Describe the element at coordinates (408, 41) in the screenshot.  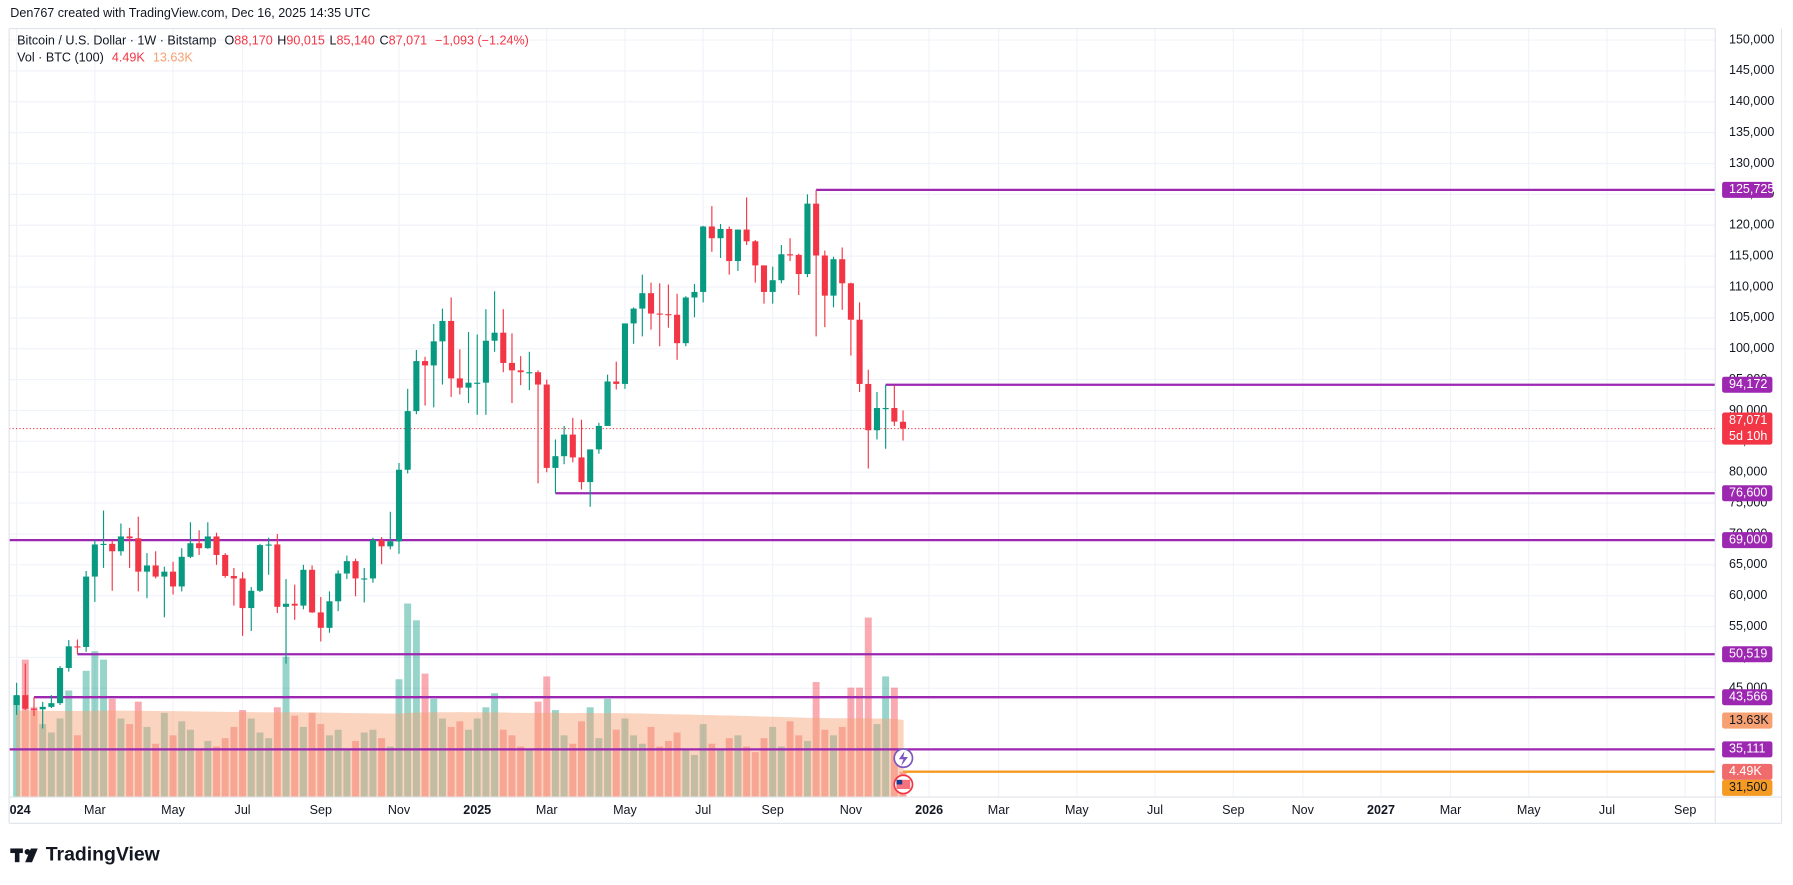
I see `field-value: 87,071` at that location.